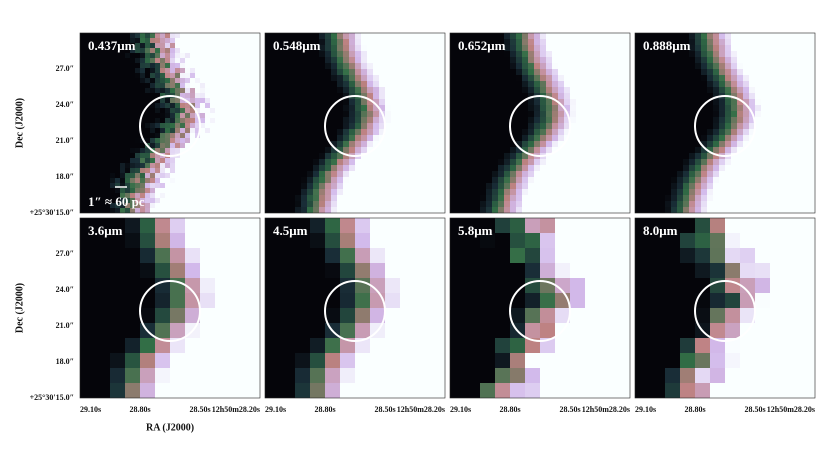 This screenshot has width=830, height=450. I want to click on aperture, so click(355, 126).